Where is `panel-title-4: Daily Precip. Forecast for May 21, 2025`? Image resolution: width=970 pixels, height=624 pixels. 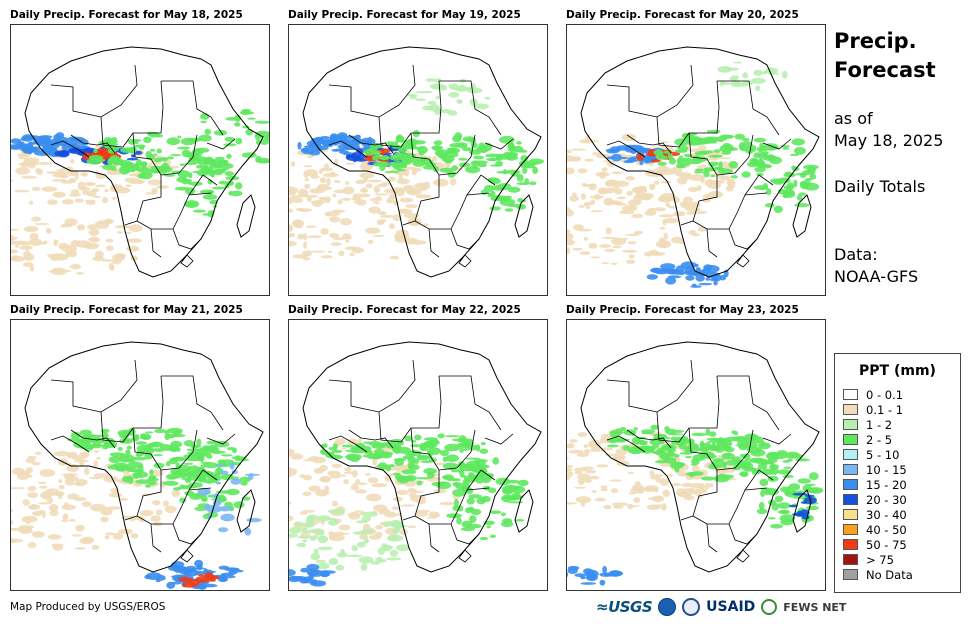
panel-title-4: Daily Precip. Forecast for May 21, 2025 is located at coordinates (126, 310).